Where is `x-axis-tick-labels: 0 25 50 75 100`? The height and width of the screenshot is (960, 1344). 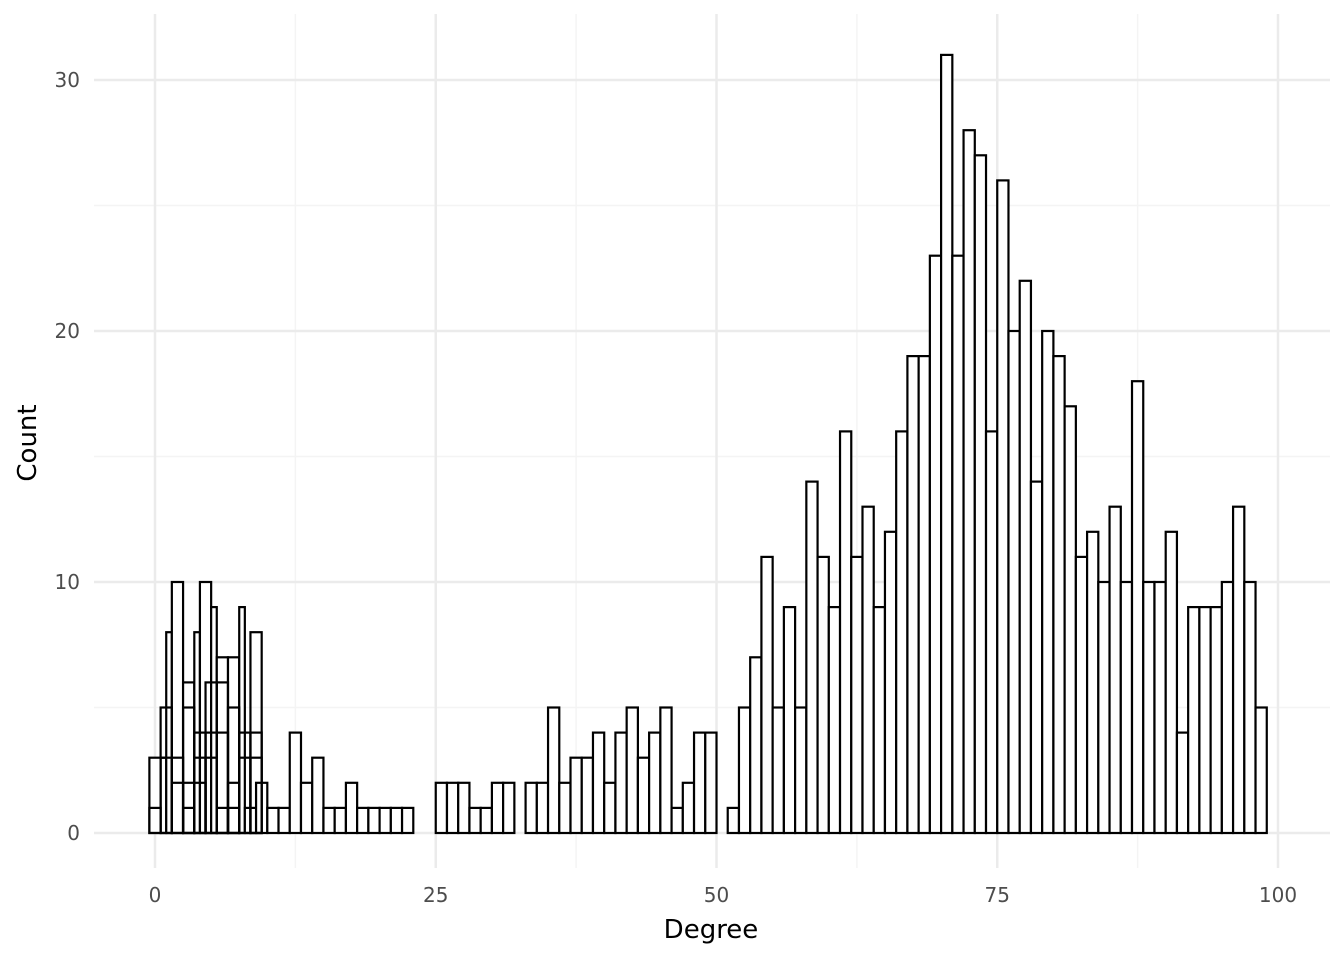 x-axis-tick-labels: 0 25 50 75 100 is located at coordinates (723, 895).